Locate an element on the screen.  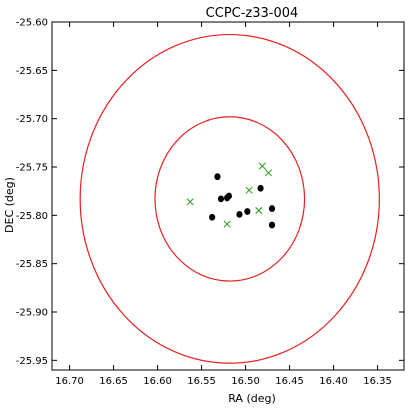
y-tick-label: -25.90 is located at coordinates (32, 313).